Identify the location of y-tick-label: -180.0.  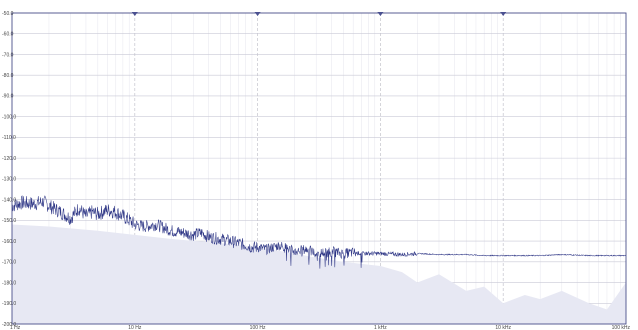
(9, 283).